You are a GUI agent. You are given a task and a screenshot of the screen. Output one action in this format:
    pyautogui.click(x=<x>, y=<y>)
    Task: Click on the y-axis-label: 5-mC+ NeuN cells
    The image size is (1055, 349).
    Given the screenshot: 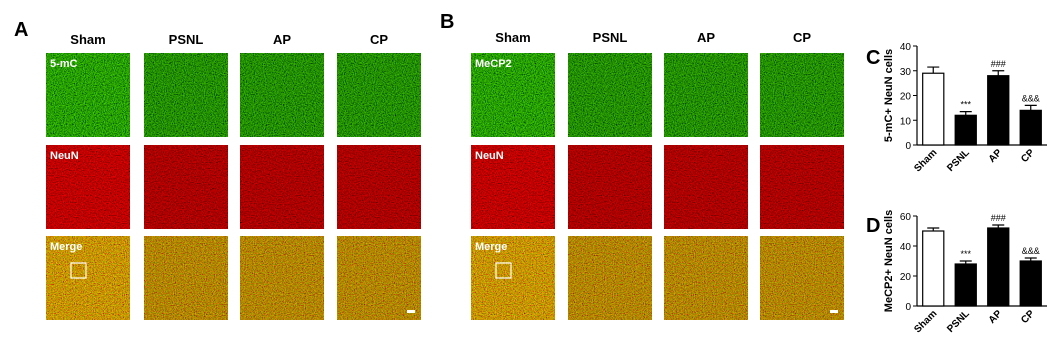 What is the action you would take?
    pyautogui.click(x=889, y=95)
    